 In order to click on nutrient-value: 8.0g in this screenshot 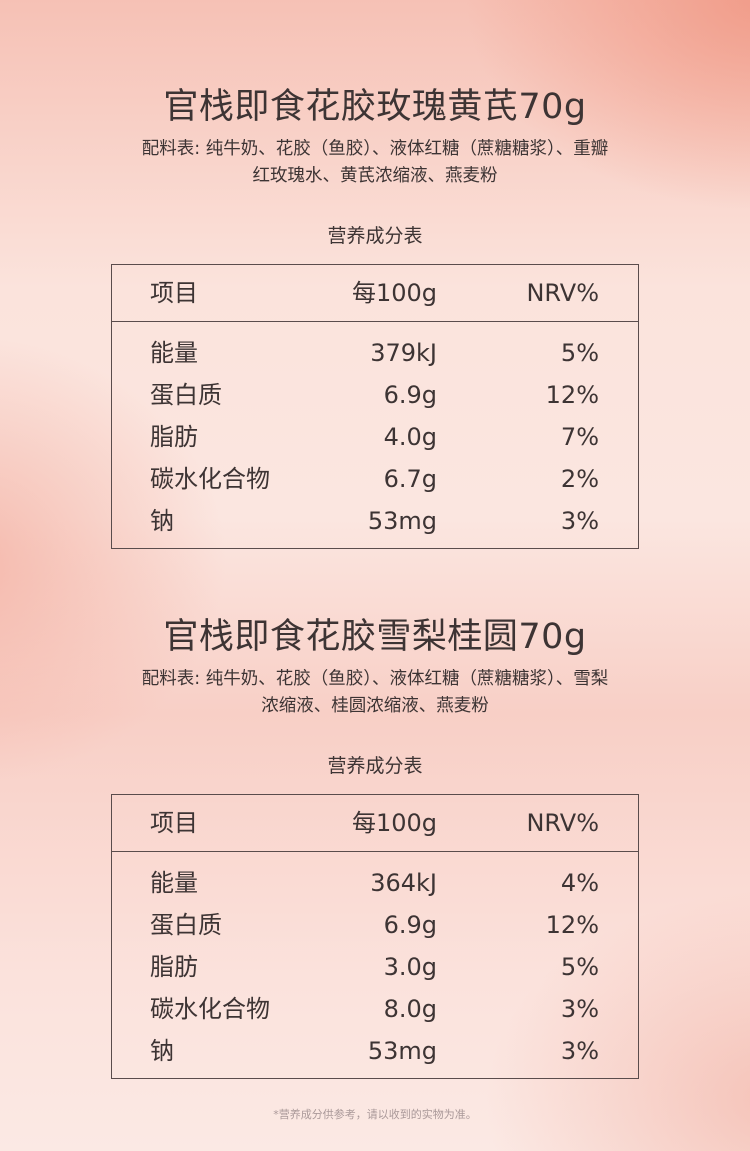, I will do `click(410, 1009)`.